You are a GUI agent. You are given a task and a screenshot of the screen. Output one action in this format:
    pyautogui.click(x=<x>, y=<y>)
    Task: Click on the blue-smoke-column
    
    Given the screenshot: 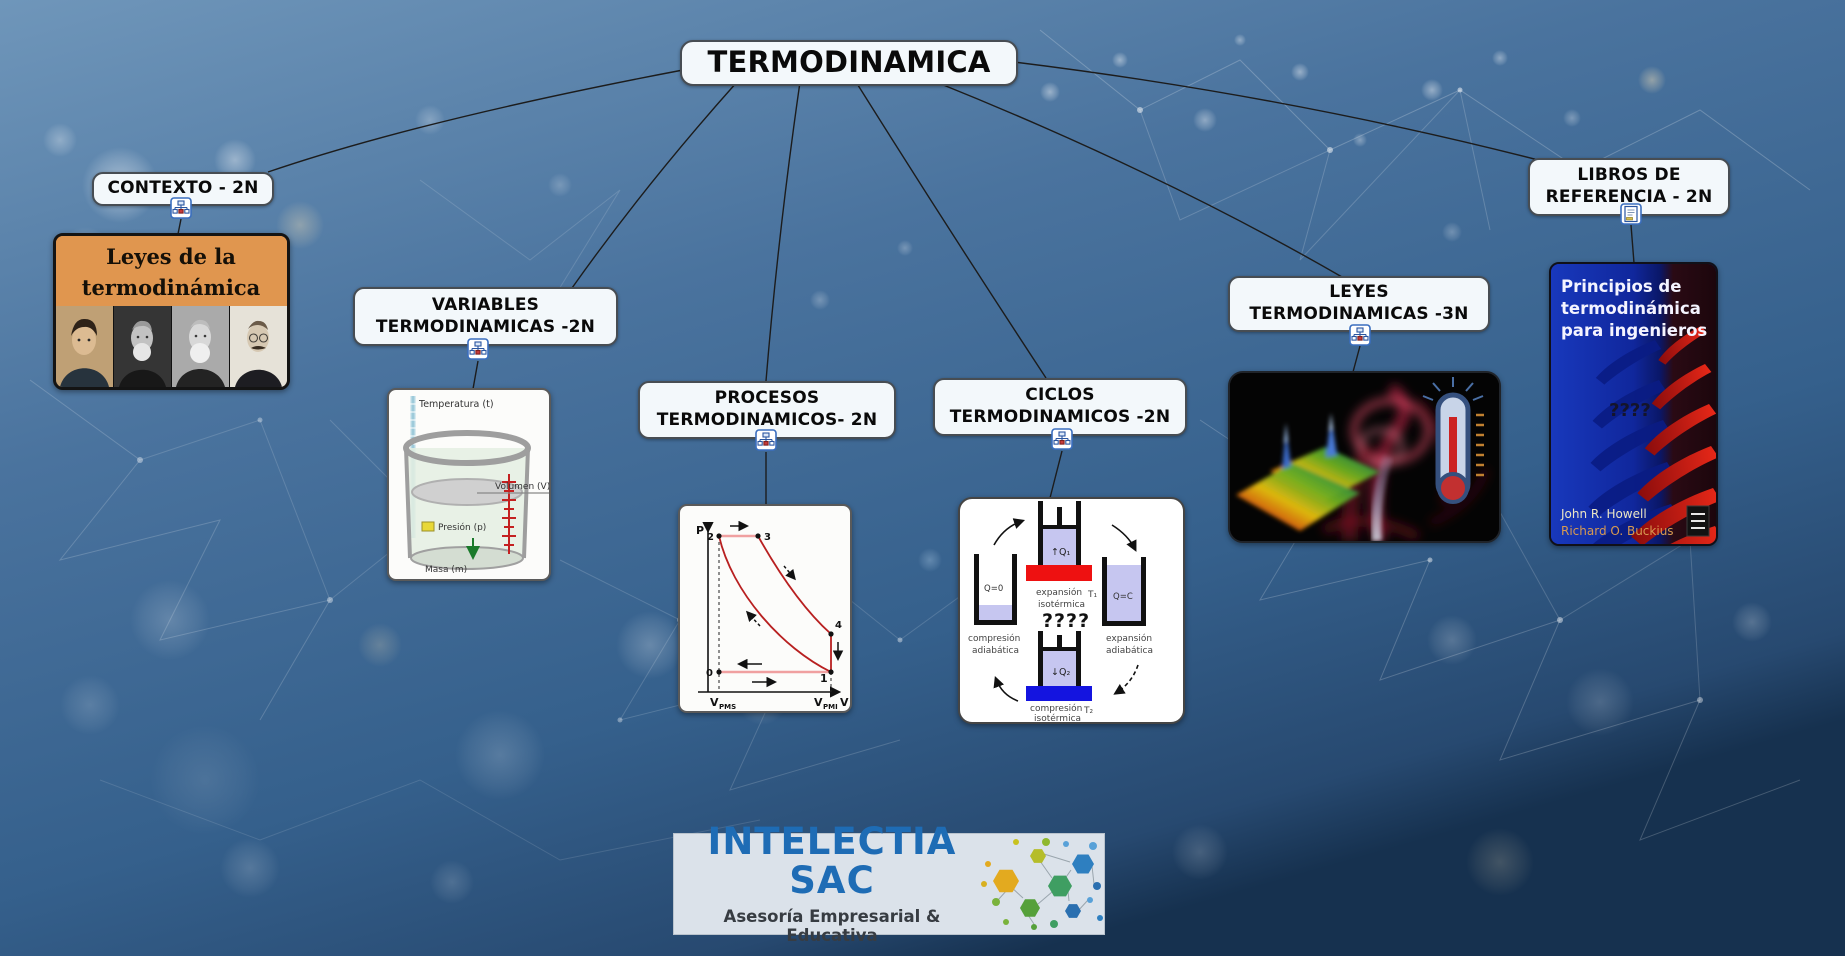 What is the action you would take?
    pyautogui.click(x=1382, y=498)
    